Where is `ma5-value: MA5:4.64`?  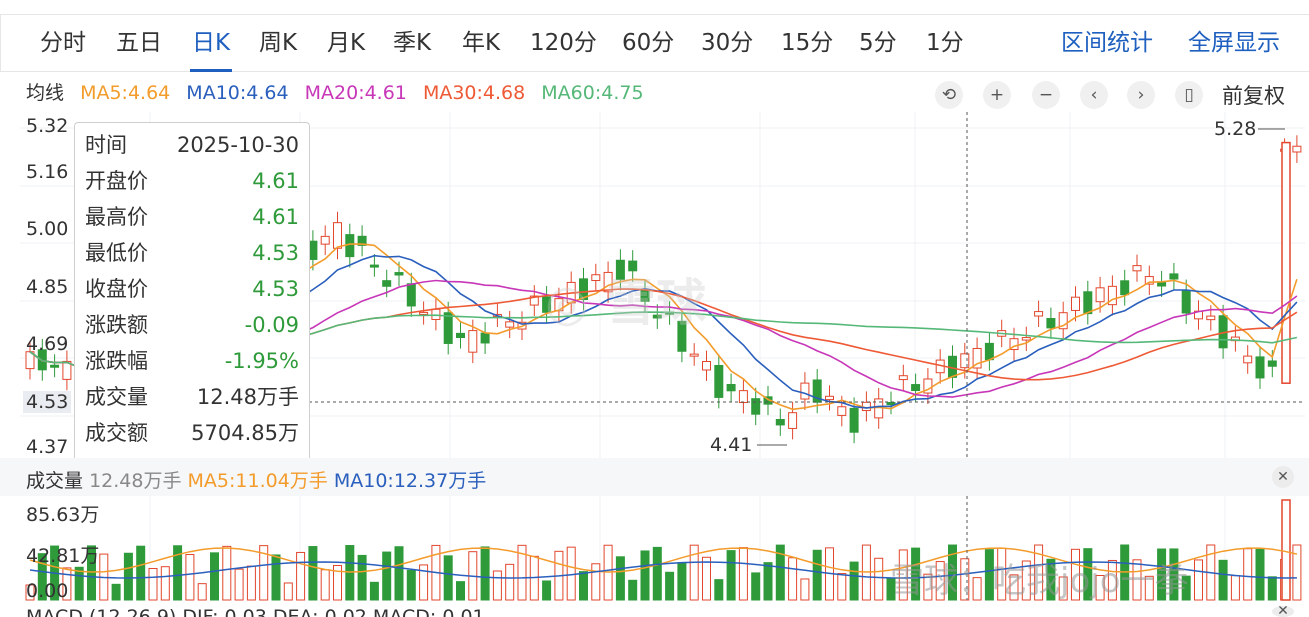
ma5-value: MA5:4.64 is located at coordinates (125, 93).